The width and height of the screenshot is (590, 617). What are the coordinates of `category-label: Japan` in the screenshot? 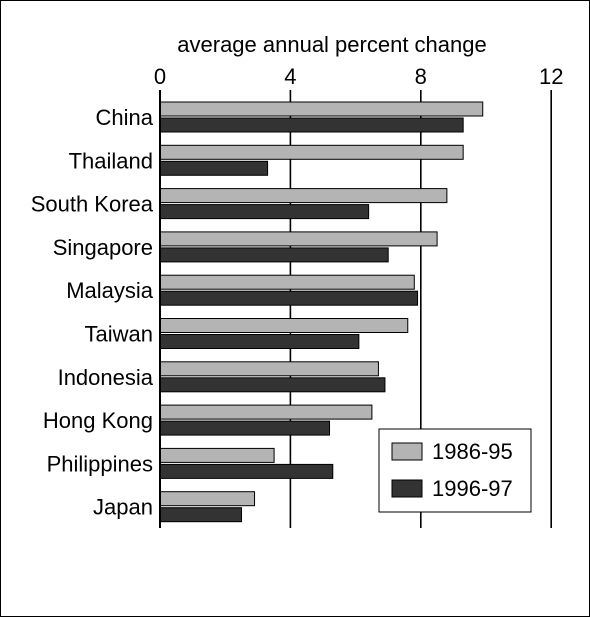 It's located at (123, 507).